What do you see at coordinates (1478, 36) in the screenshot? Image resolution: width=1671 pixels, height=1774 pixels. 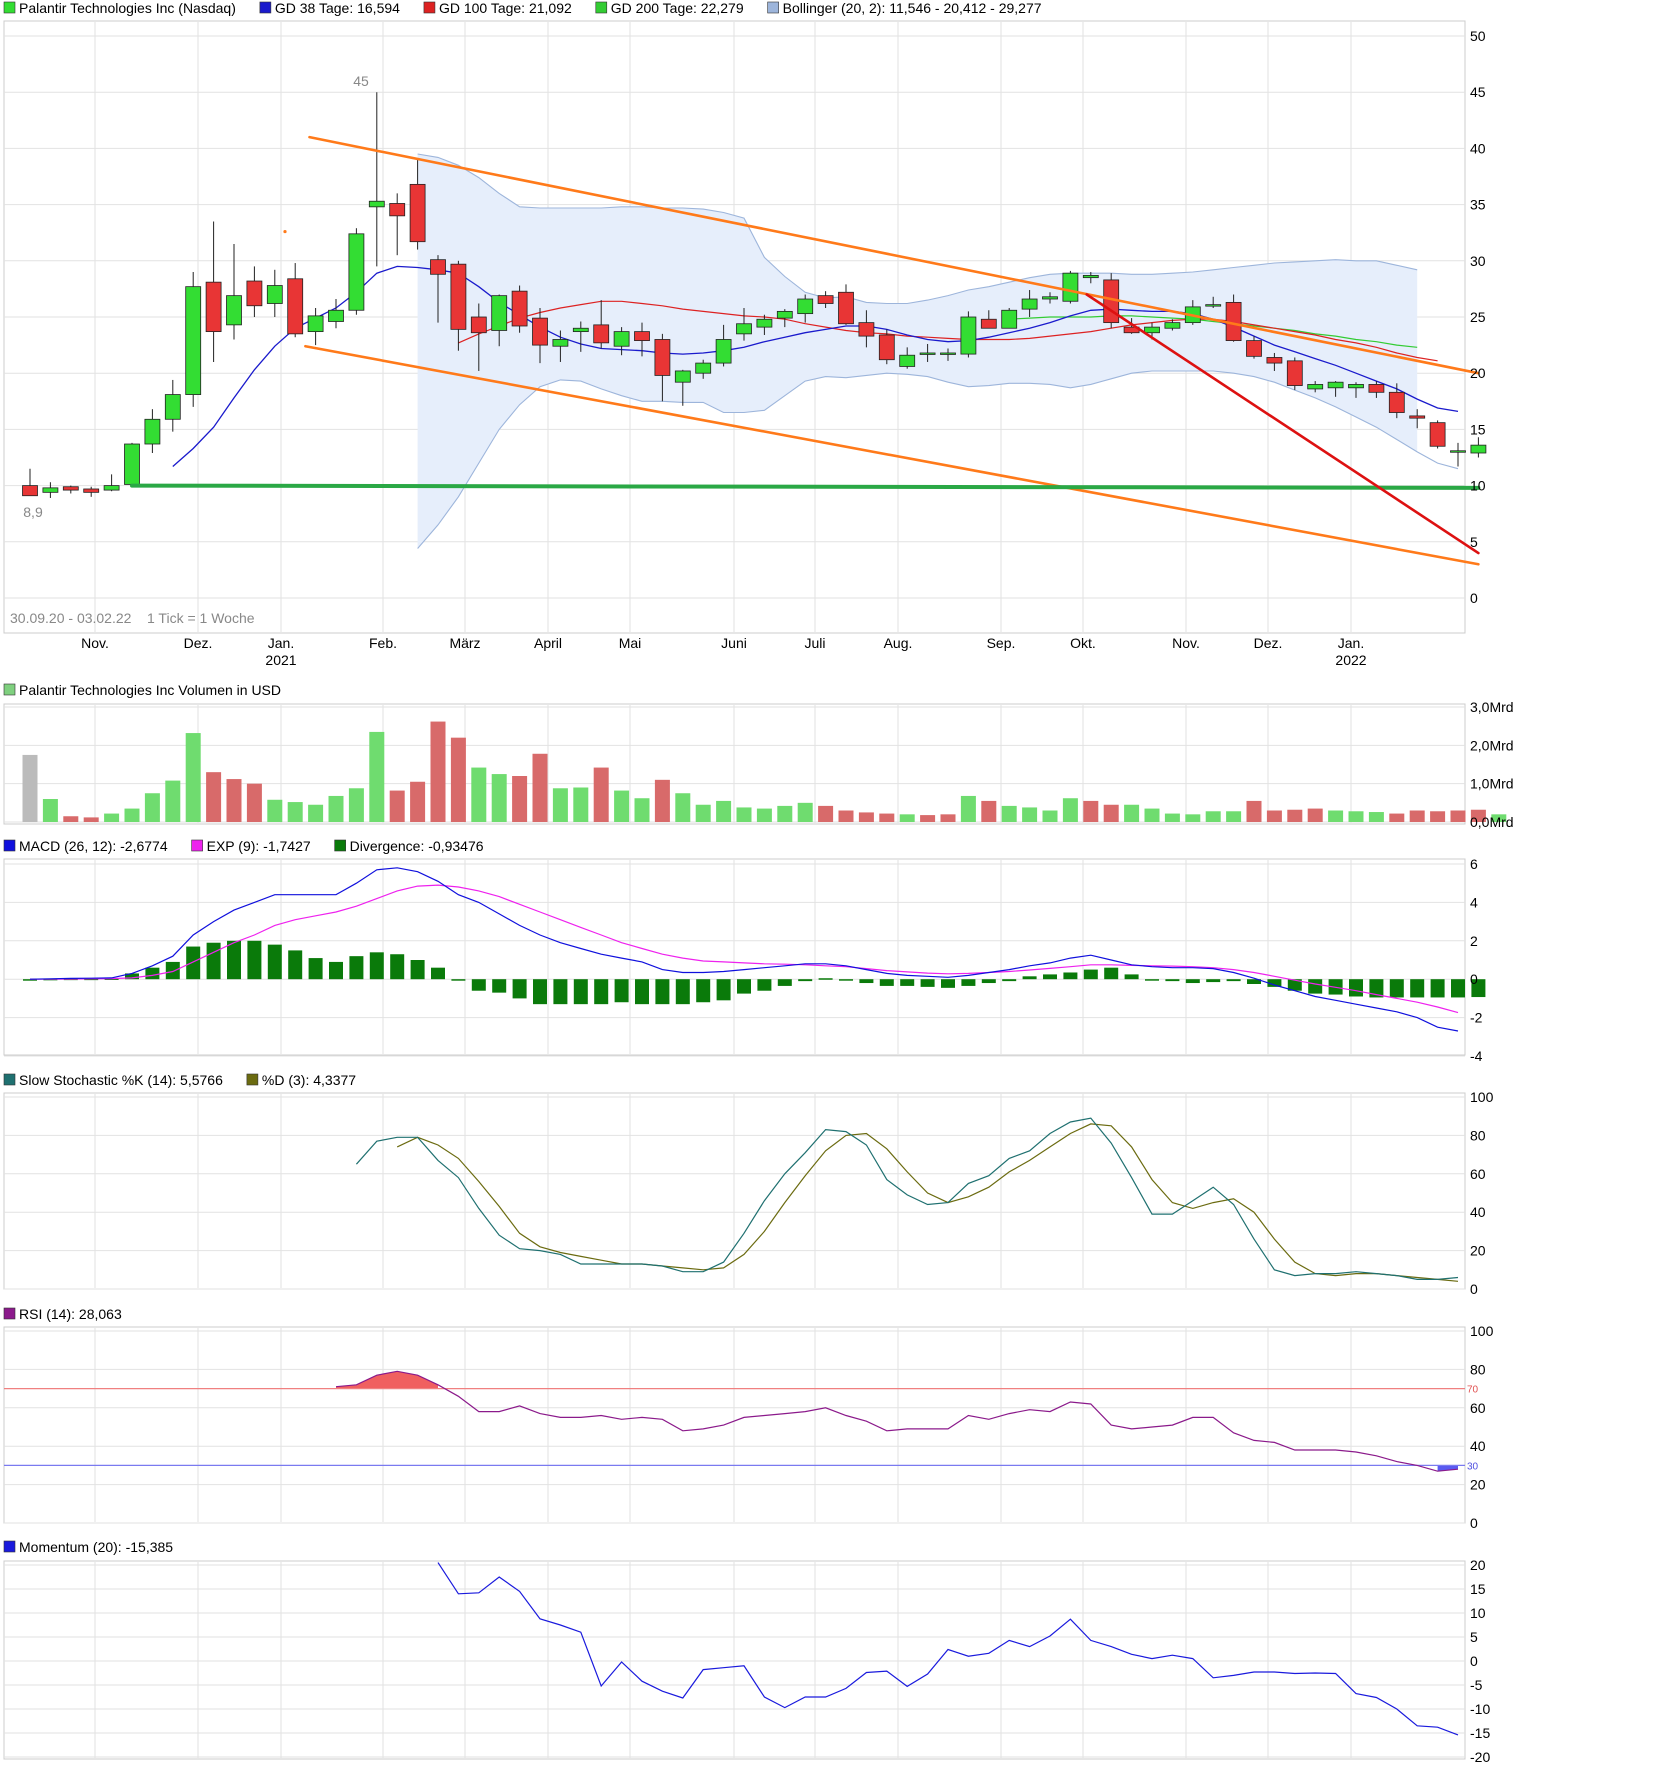 I see `y-tick-label: 50` at bounding box center [1478, 36].